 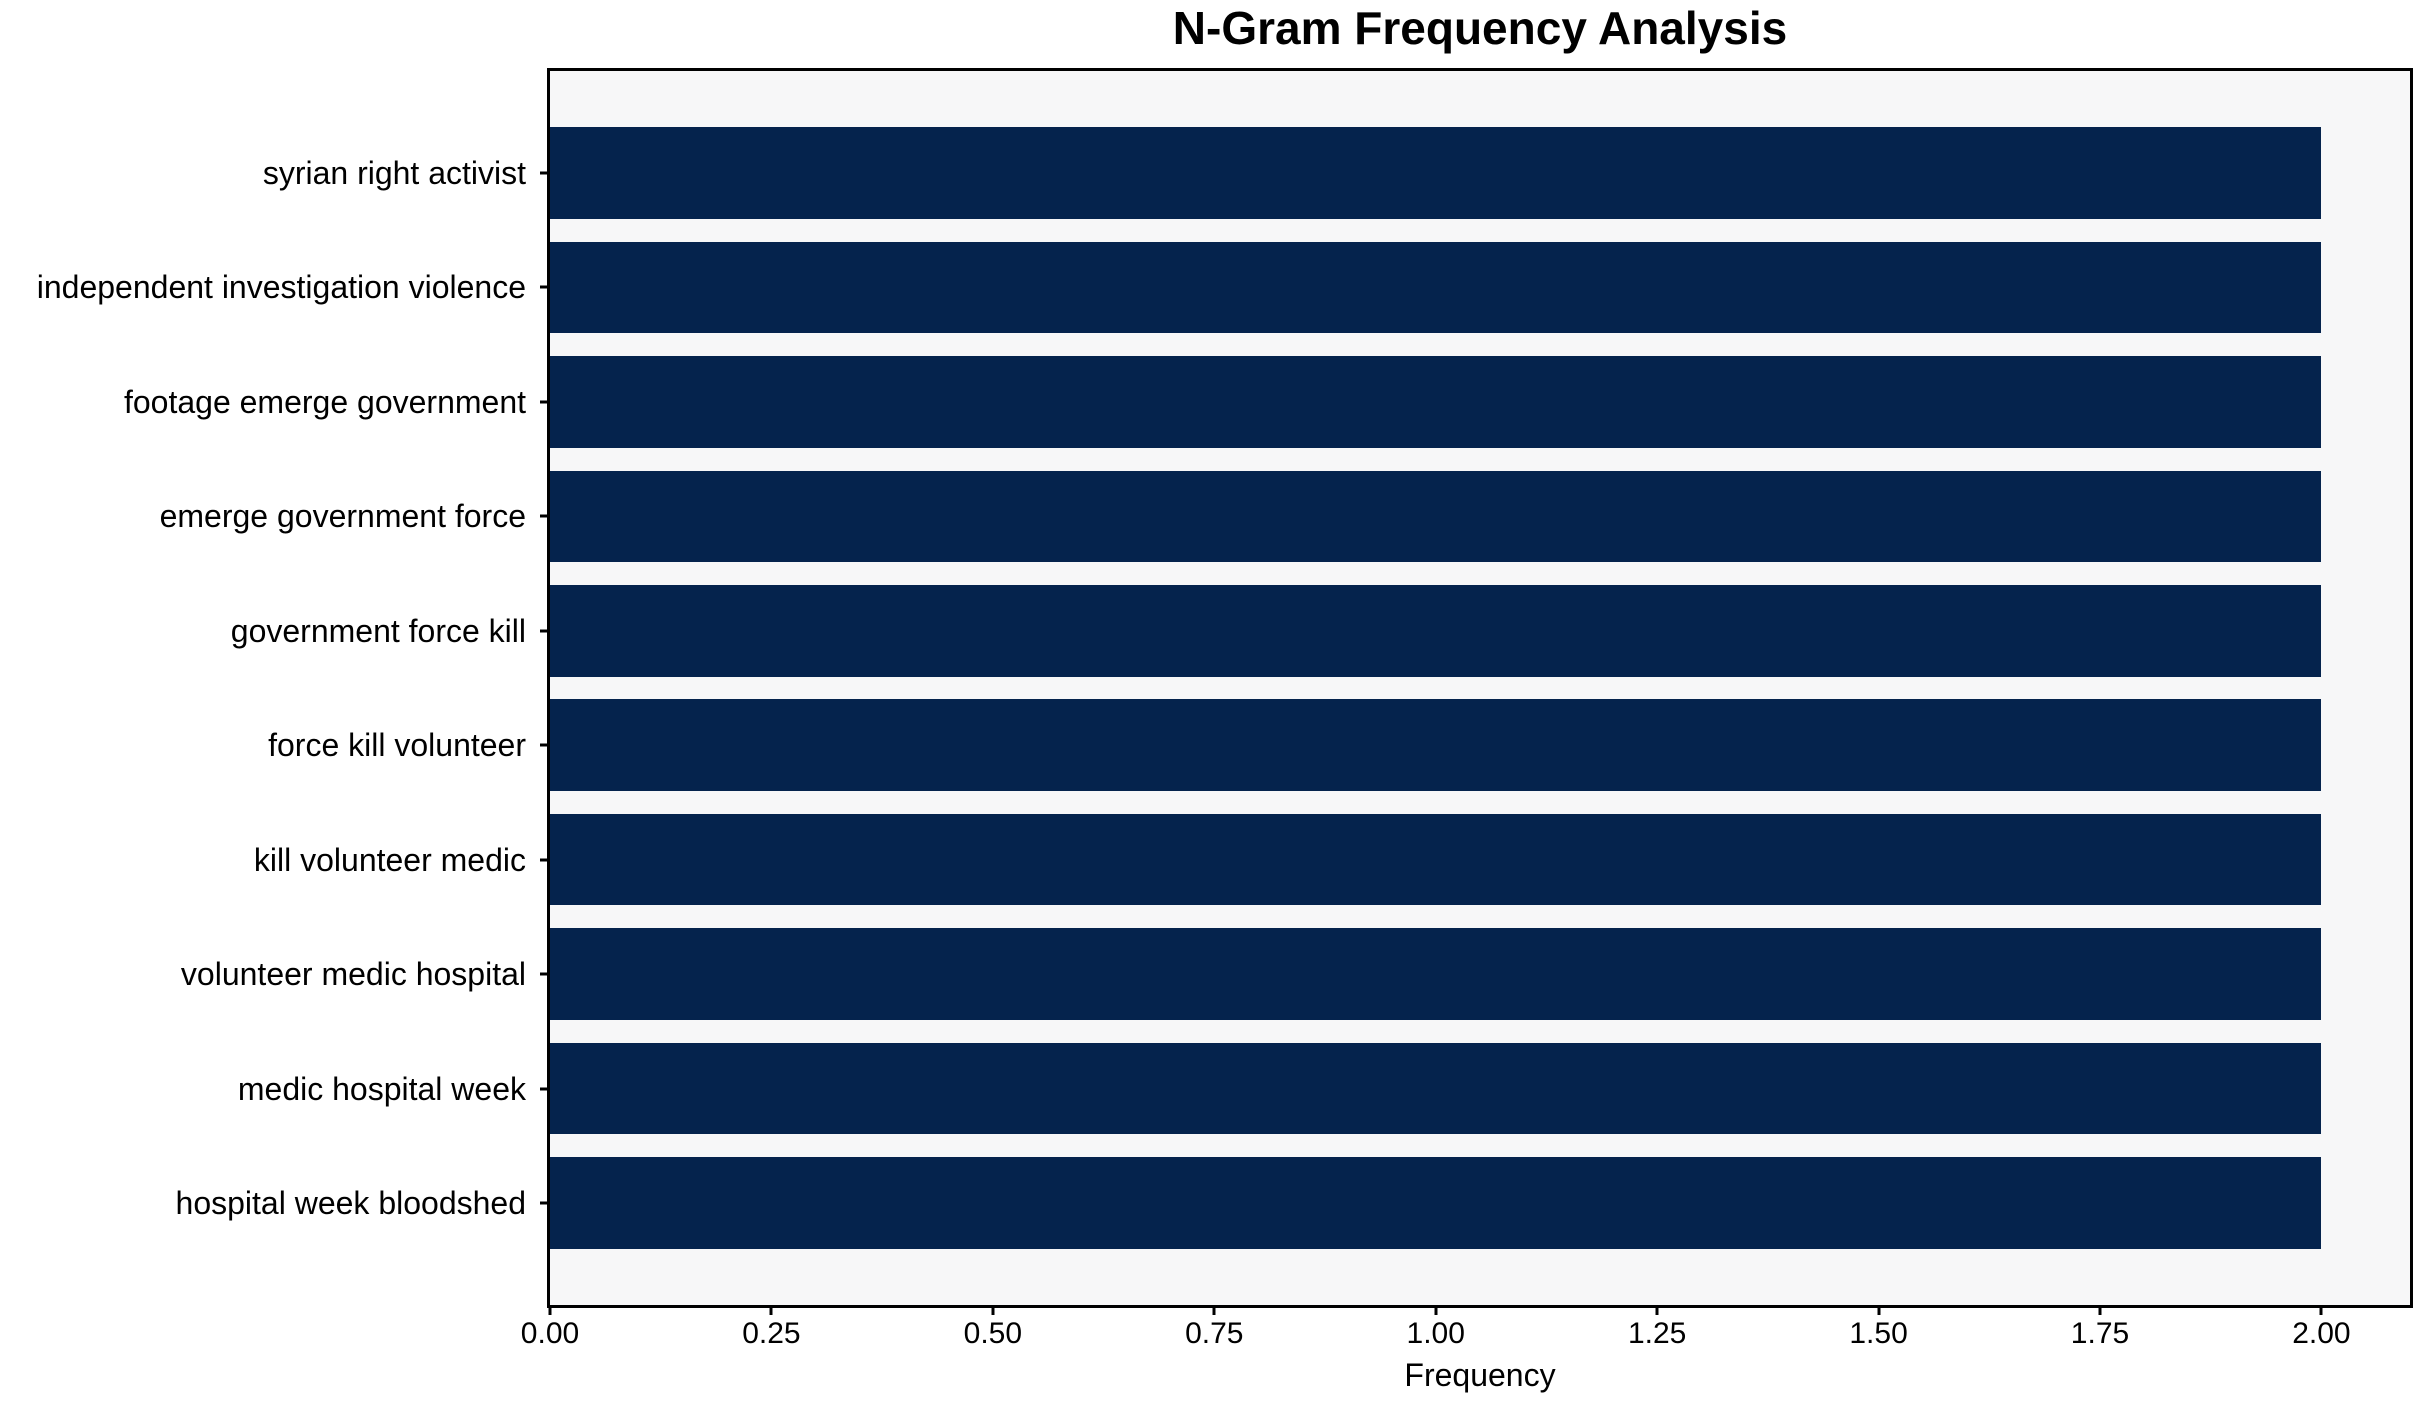 I want to click on x-axis-title: Frequency, so click(x=1480, y=1375).